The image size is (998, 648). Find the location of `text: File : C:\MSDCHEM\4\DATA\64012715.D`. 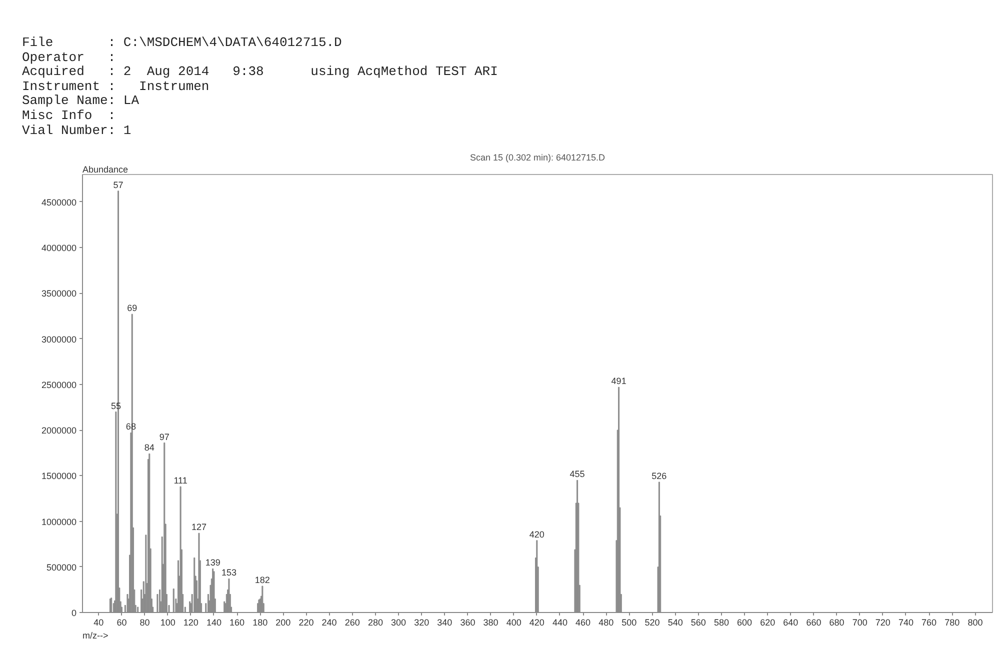

text: File : C:\MSDCHEM\4\DATA\64012715.D is located at coordinates (182, 42).